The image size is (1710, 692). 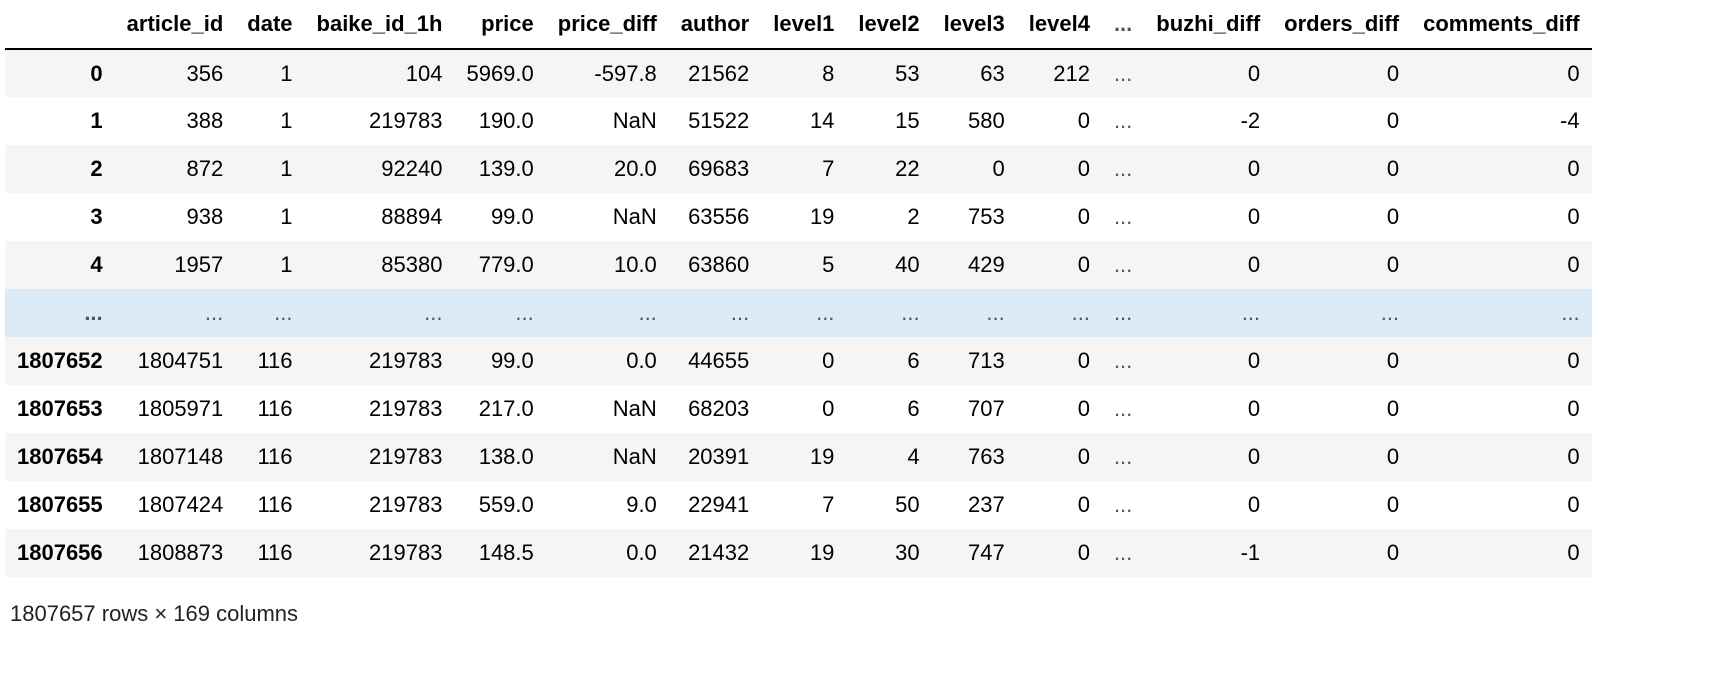 I want to click on table-cell: -597.8, so click(x=625, y=73).